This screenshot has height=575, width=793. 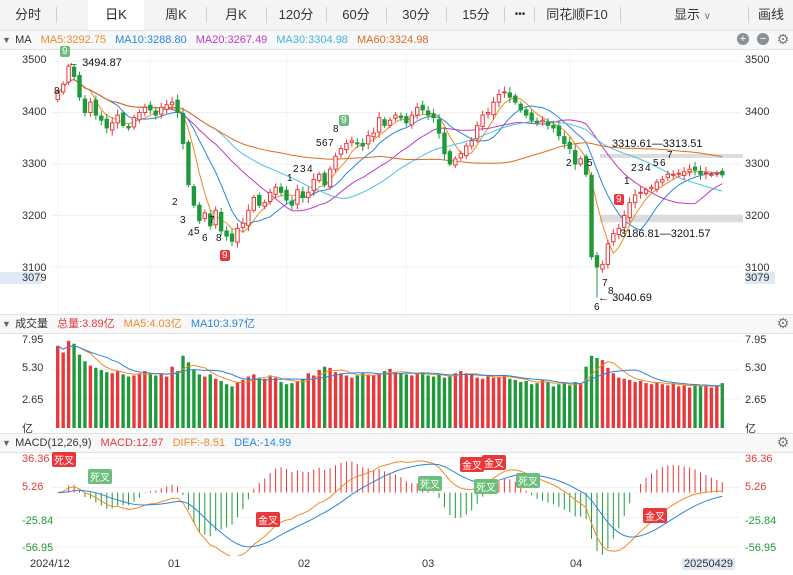 What do you see at coordinates (116, 15) in the screenshot?
I see `tab-daily-k: 日K` at bounding box center [116, 15].